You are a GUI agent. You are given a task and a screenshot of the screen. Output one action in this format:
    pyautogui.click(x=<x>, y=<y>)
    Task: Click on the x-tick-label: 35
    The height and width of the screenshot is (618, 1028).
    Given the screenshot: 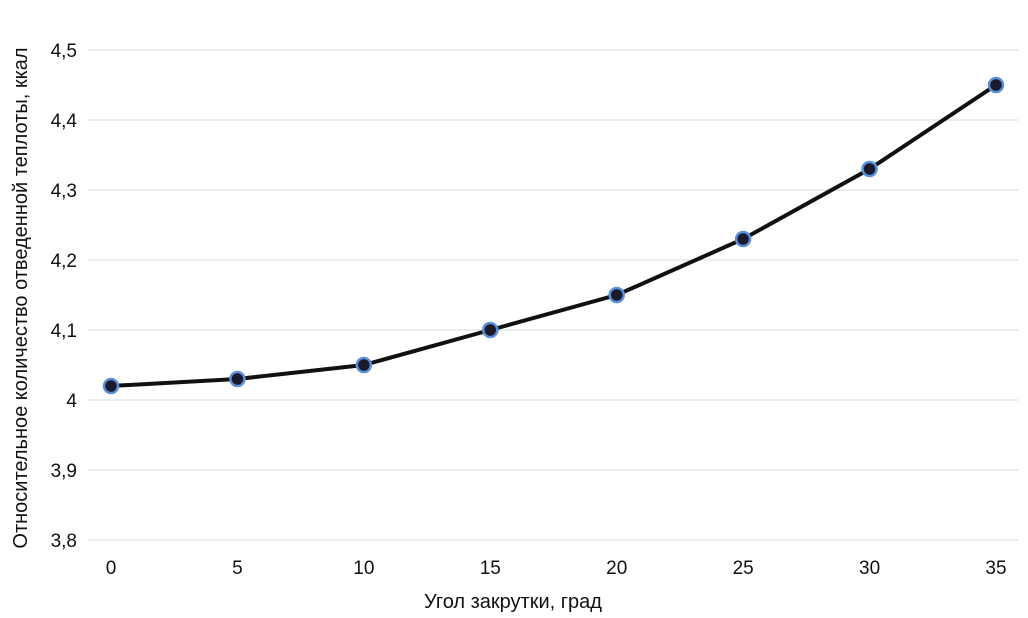 What is the action you would take?
    pyautogui.click(x=995, y=568)
    